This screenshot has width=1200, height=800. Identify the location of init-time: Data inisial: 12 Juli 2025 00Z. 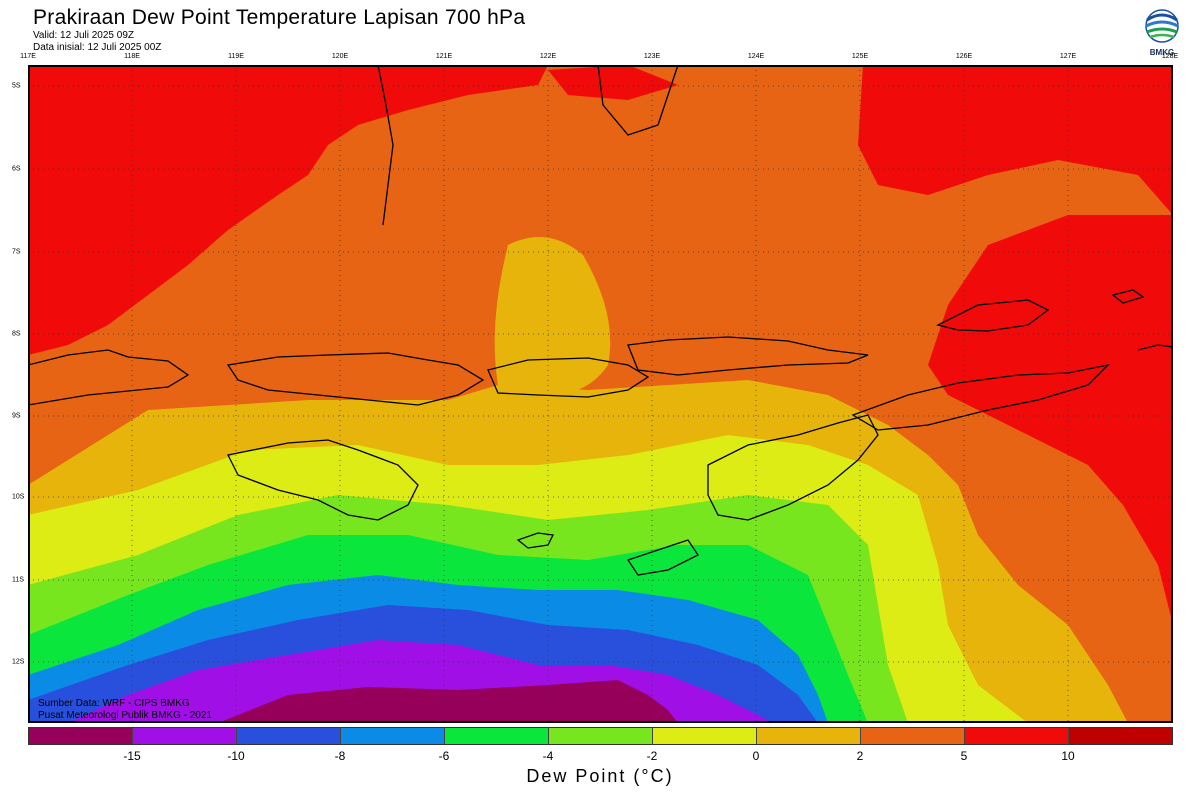
(97, 47).